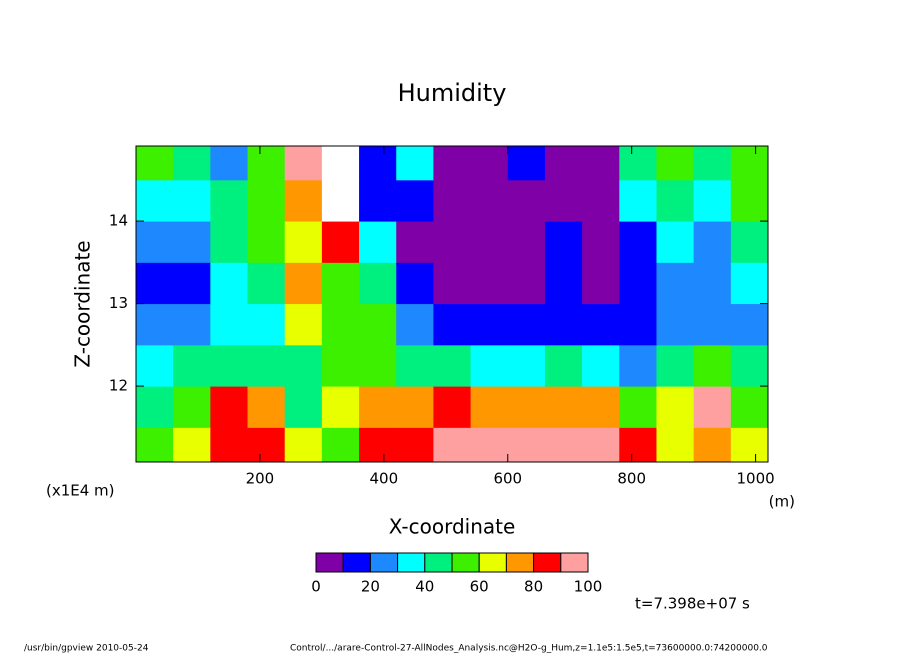 The image size is (904, 654). What do you see at coordinates (83, 303) in the screenshot?
I see `y-axis-label: Z-coordinate` at bounding box center [83, 303].